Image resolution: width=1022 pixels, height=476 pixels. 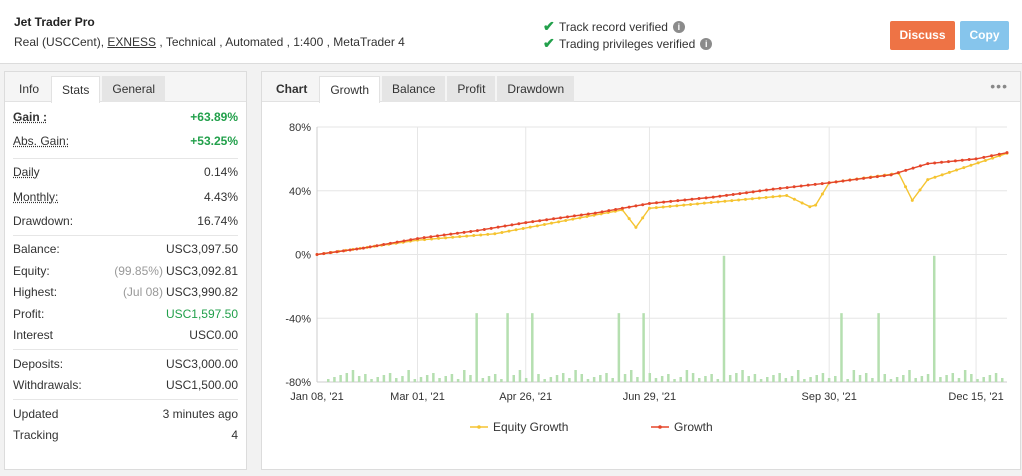 I want to click on tab-balance: Balance, so click(x=414, y=89).